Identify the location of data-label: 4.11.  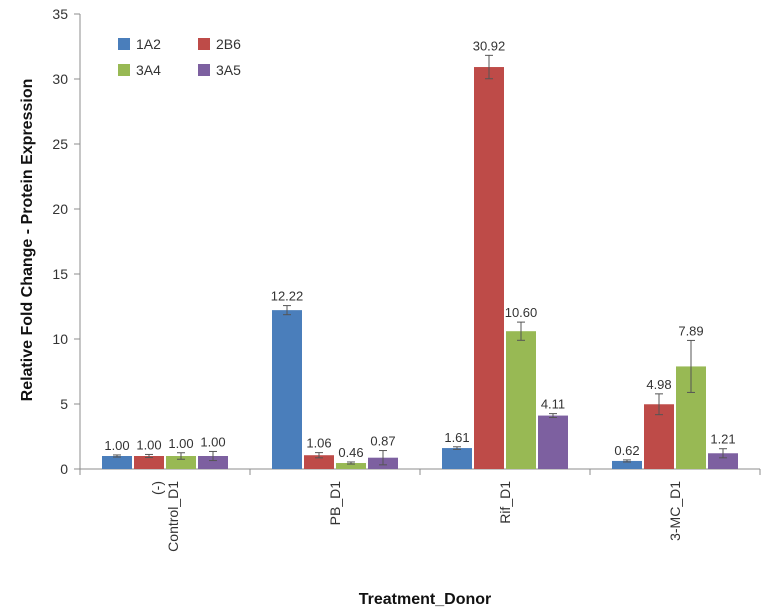
(553, 404).